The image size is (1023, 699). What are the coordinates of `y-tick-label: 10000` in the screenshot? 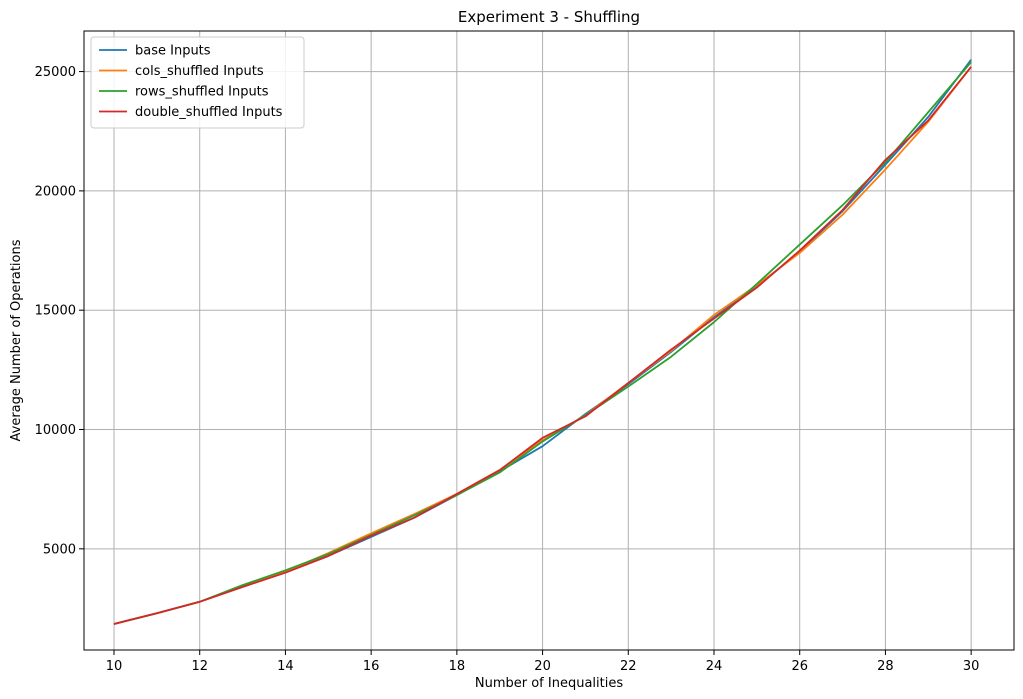 It's located at (55, 430).